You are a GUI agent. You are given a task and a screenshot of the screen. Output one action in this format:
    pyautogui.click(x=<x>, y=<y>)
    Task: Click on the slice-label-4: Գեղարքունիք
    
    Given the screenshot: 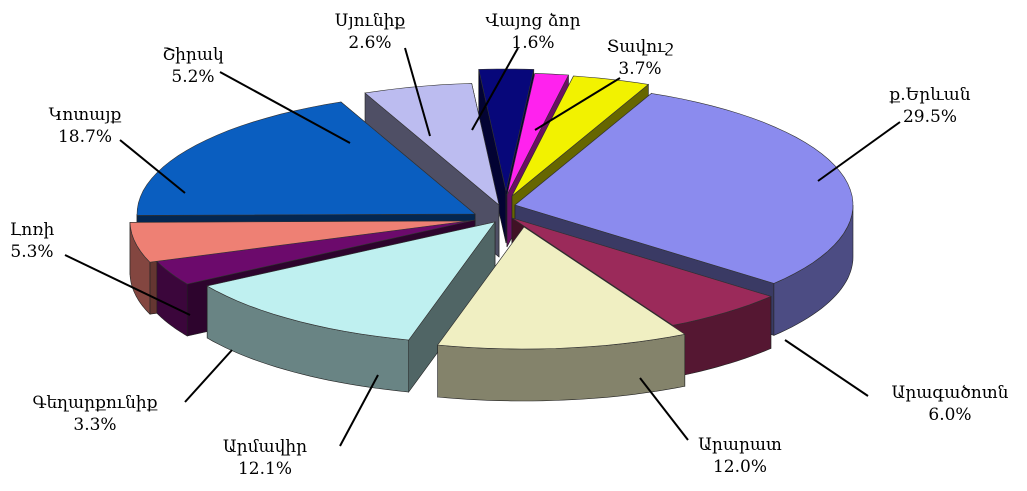 What is the action you would take?
    pyautogui.click(x=94, y=403)
    